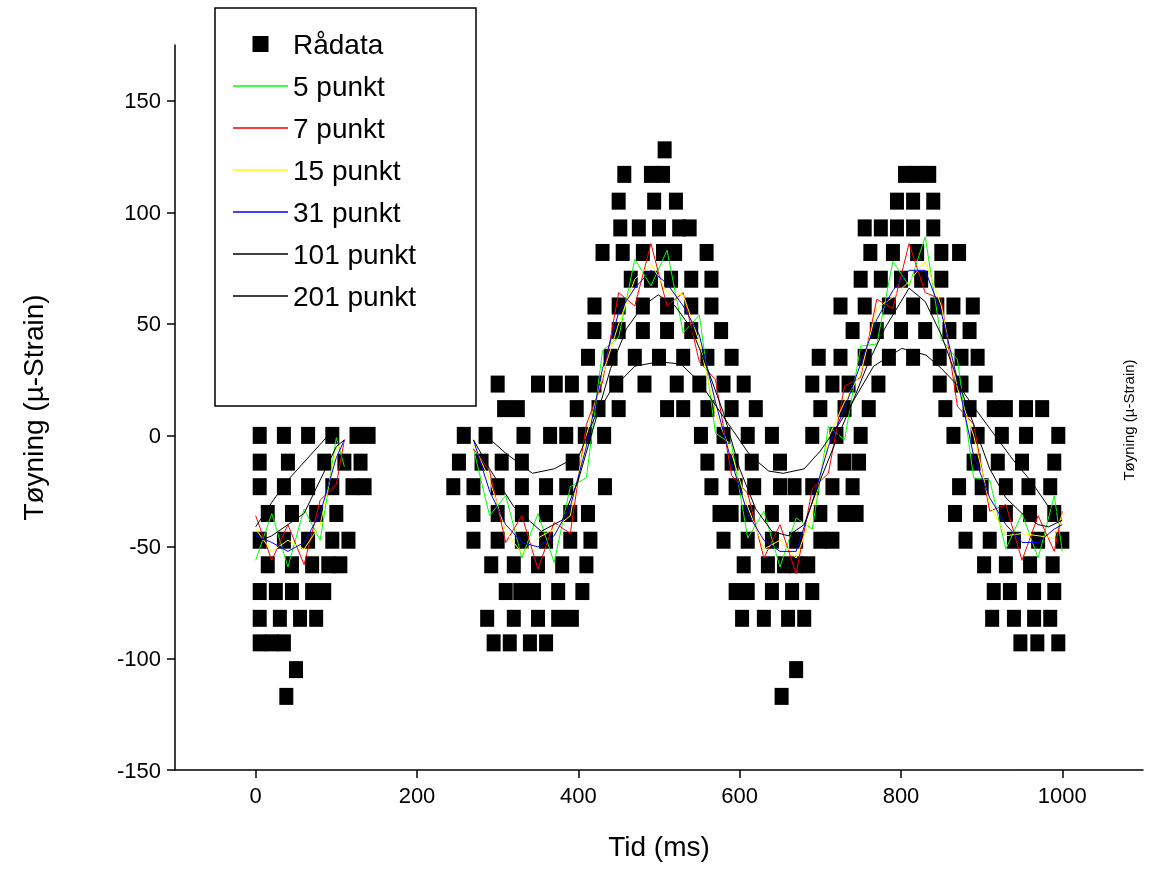 This screenshot has height=883, width=1153. What do you see at coordinates (1128, 420) in the screenshot?
I see `y2-axis-title: Tøyning (µ-Strain)` at bounding box center [1128, 420].